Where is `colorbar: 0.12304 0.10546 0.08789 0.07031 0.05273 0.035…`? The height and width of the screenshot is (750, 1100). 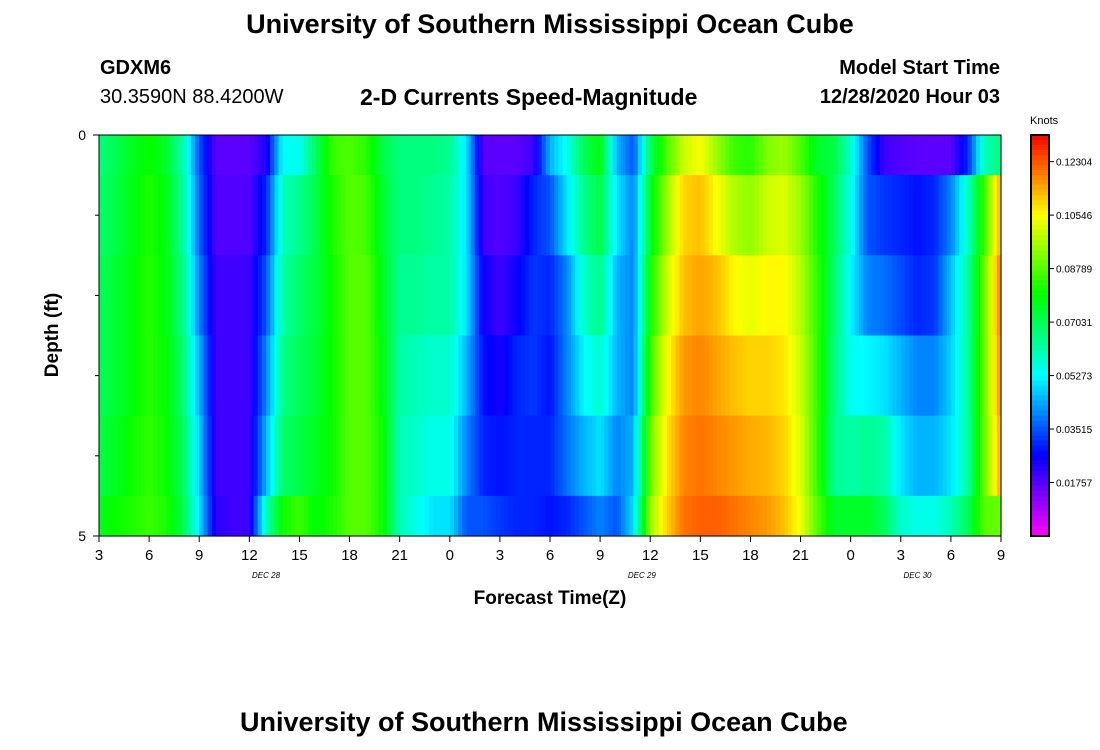 colorbar: 0.12304 0.10546 0.08789 0.07031 0.05273 0.035… is located at coordinates (1061, 335).